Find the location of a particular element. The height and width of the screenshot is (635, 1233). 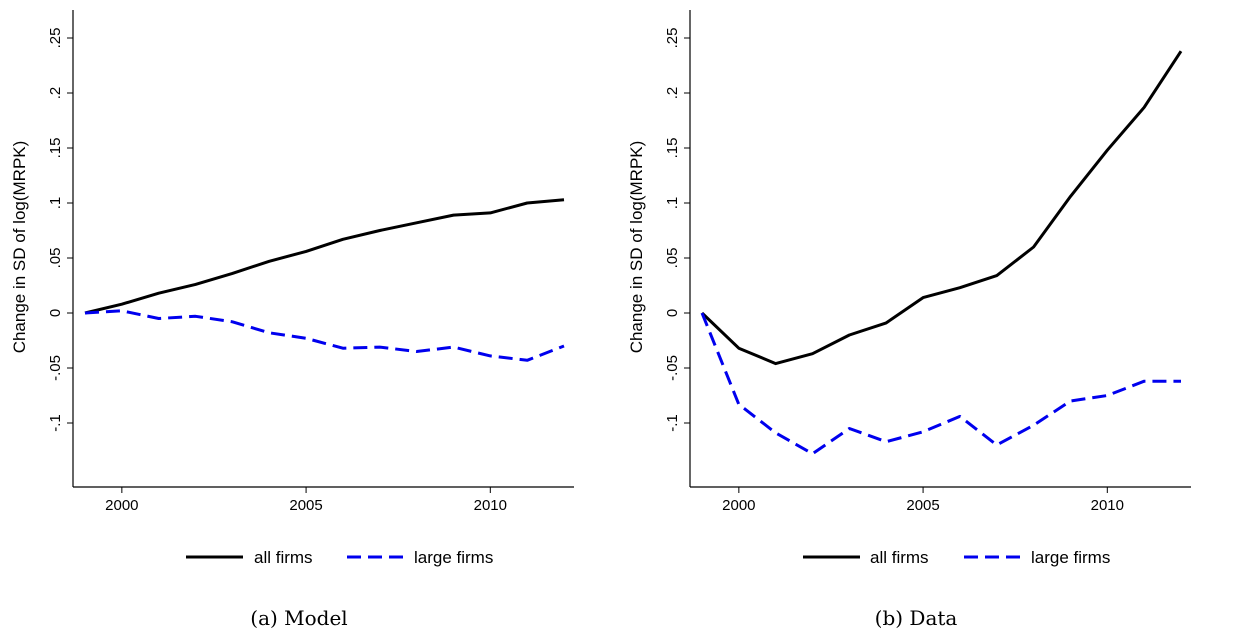

x-ticks-model: 2000 2005 2010 is located at coordinates (306, 500).